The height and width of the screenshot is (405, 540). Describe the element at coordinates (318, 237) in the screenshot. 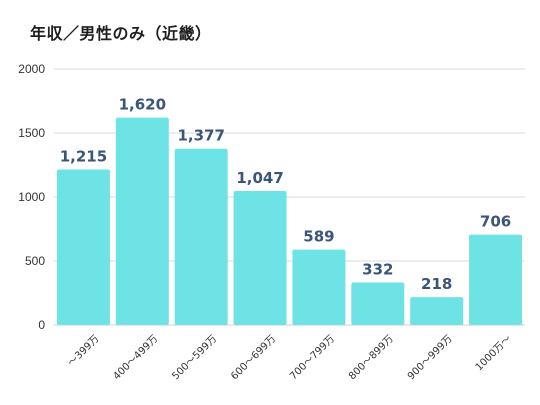

I see `data-label: 589` at that location.